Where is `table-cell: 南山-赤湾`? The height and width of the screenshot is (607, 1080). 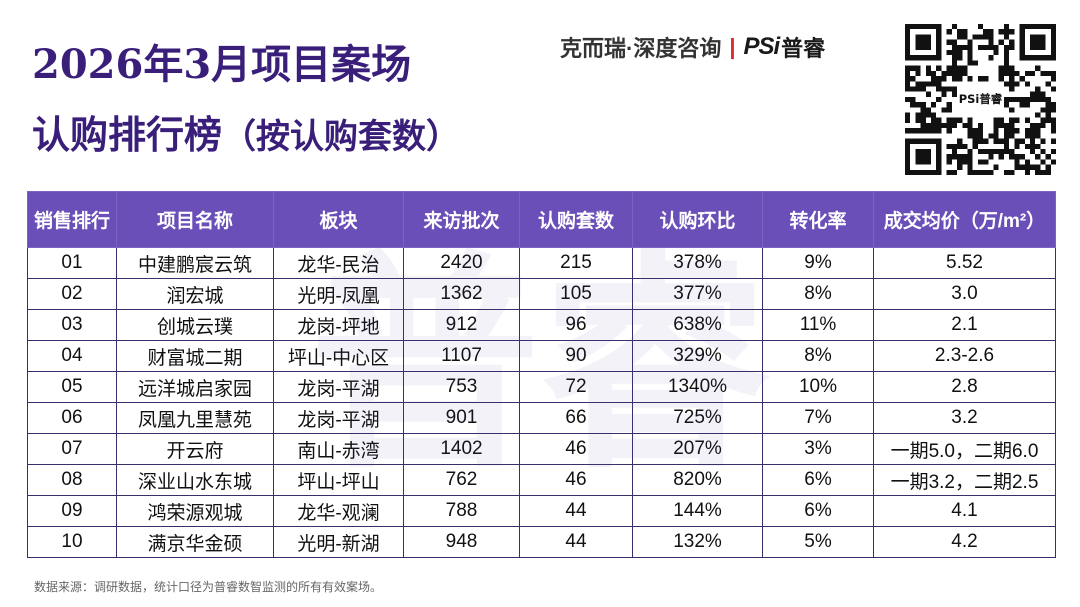
table-cell: 南山-赤湾 is located at coordinates (338, 449).